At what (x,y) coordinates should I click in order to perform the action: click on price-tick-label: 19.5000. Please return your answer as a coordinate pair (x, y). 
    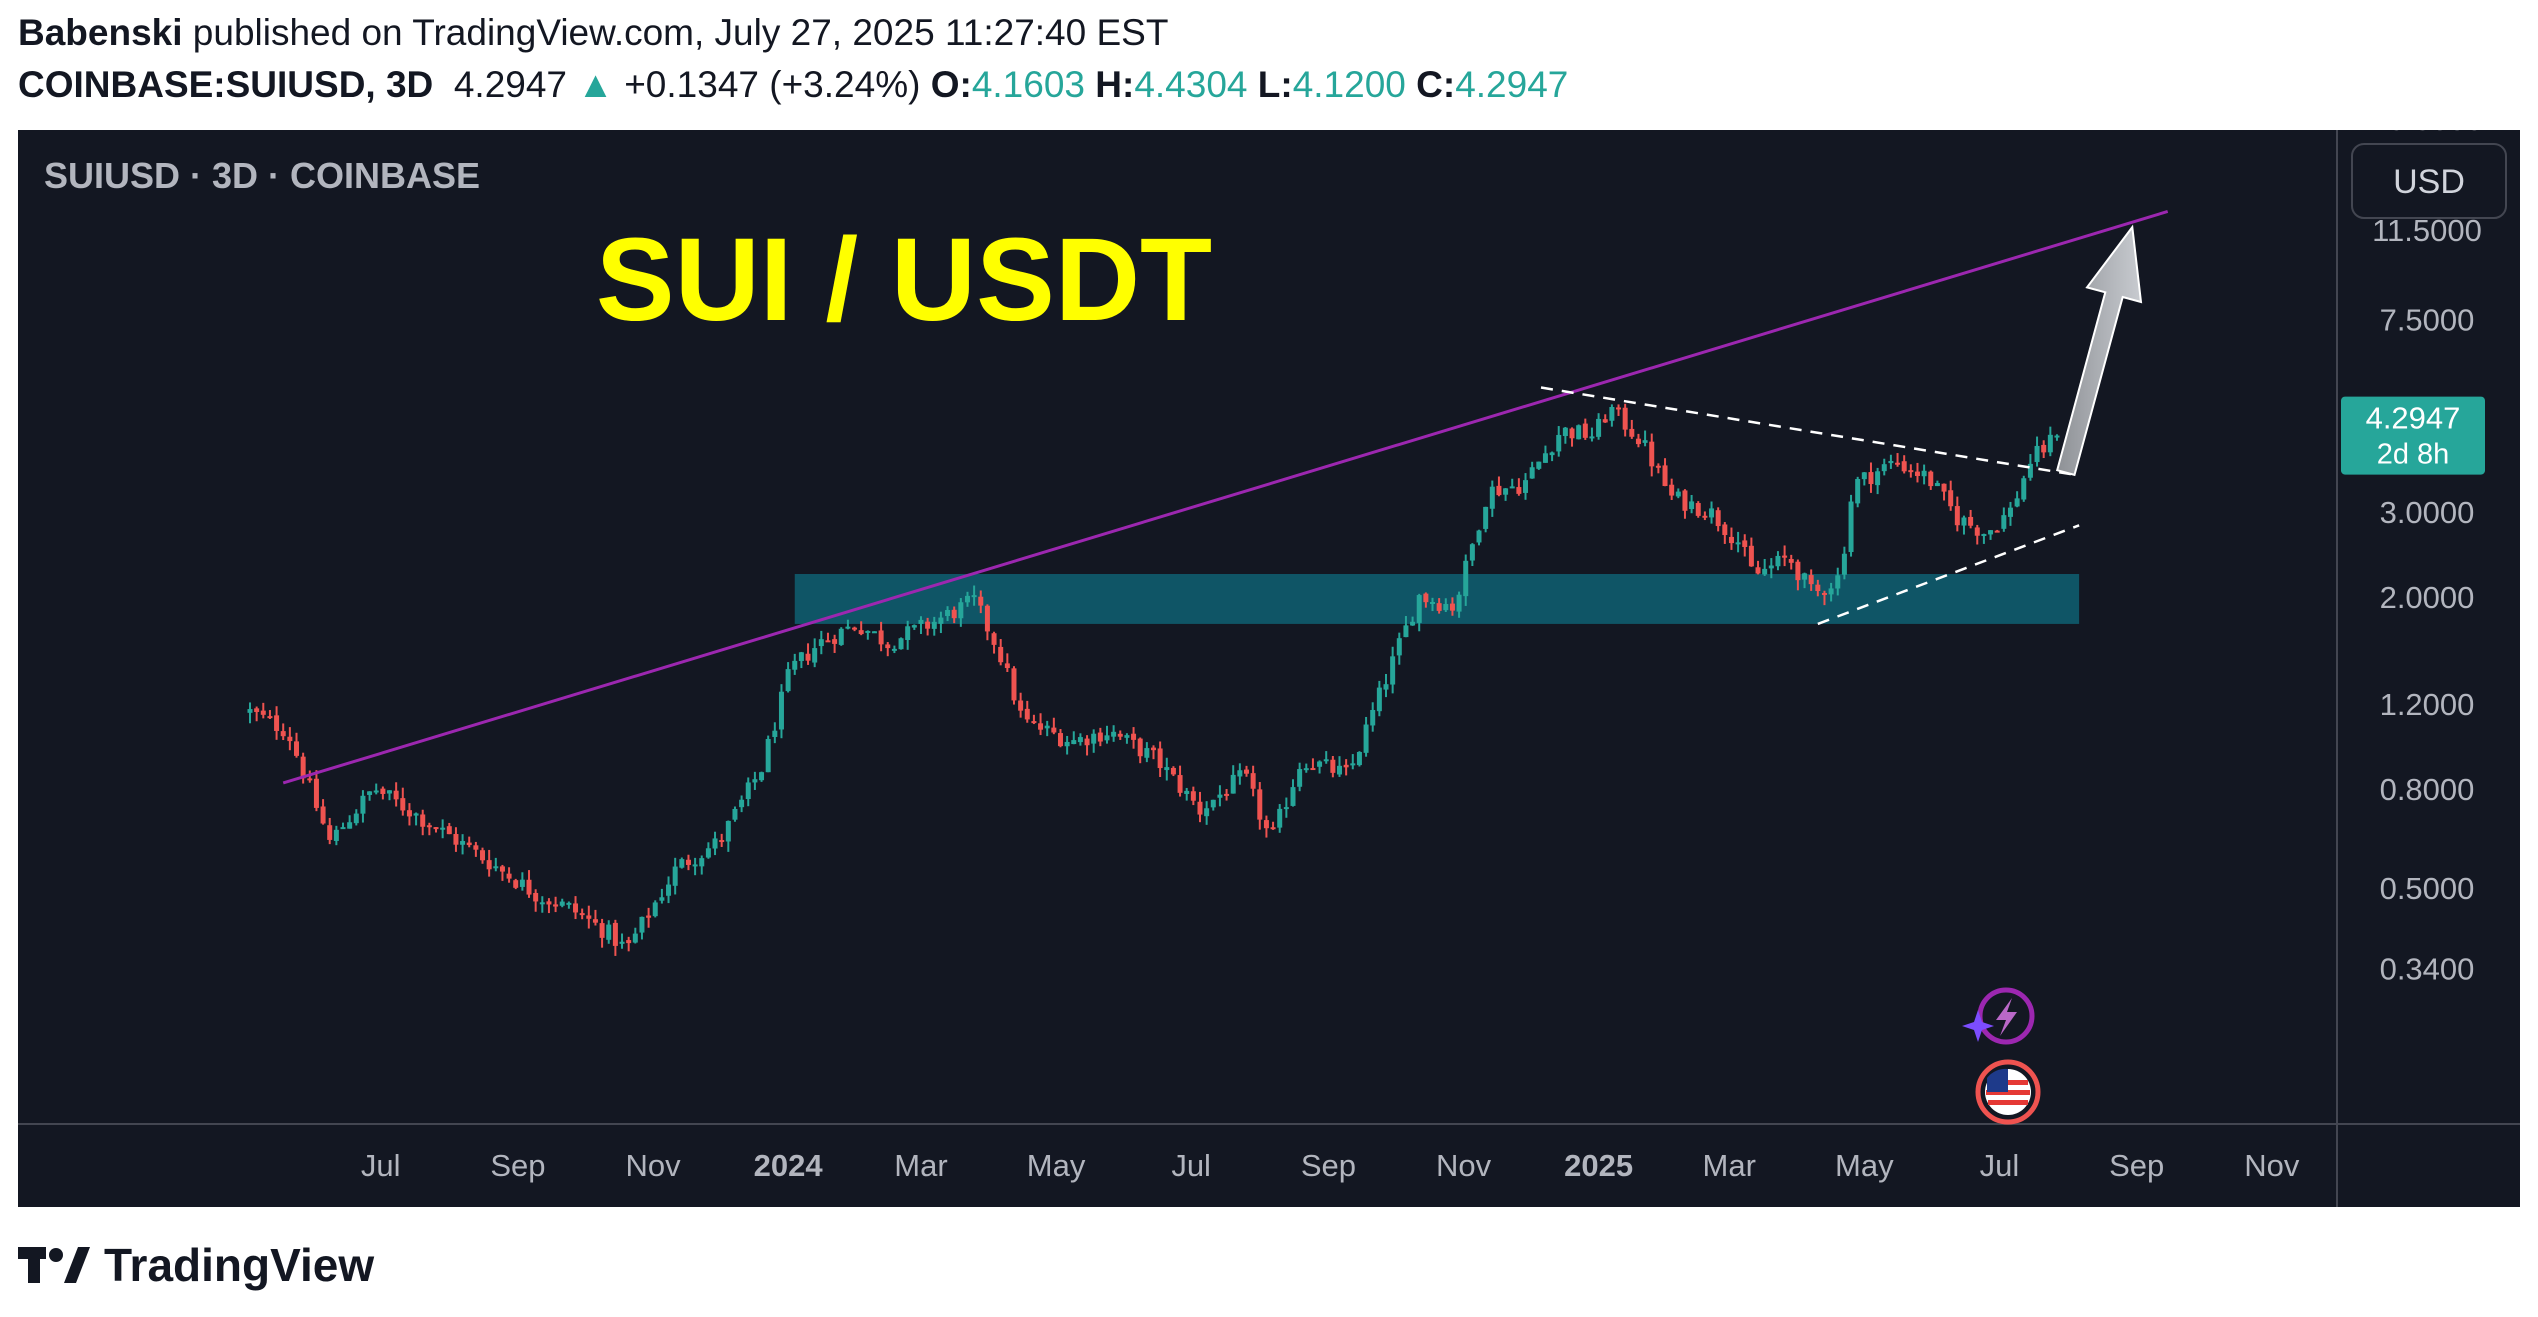
    Looking at the image, I should click on (2427, 133).